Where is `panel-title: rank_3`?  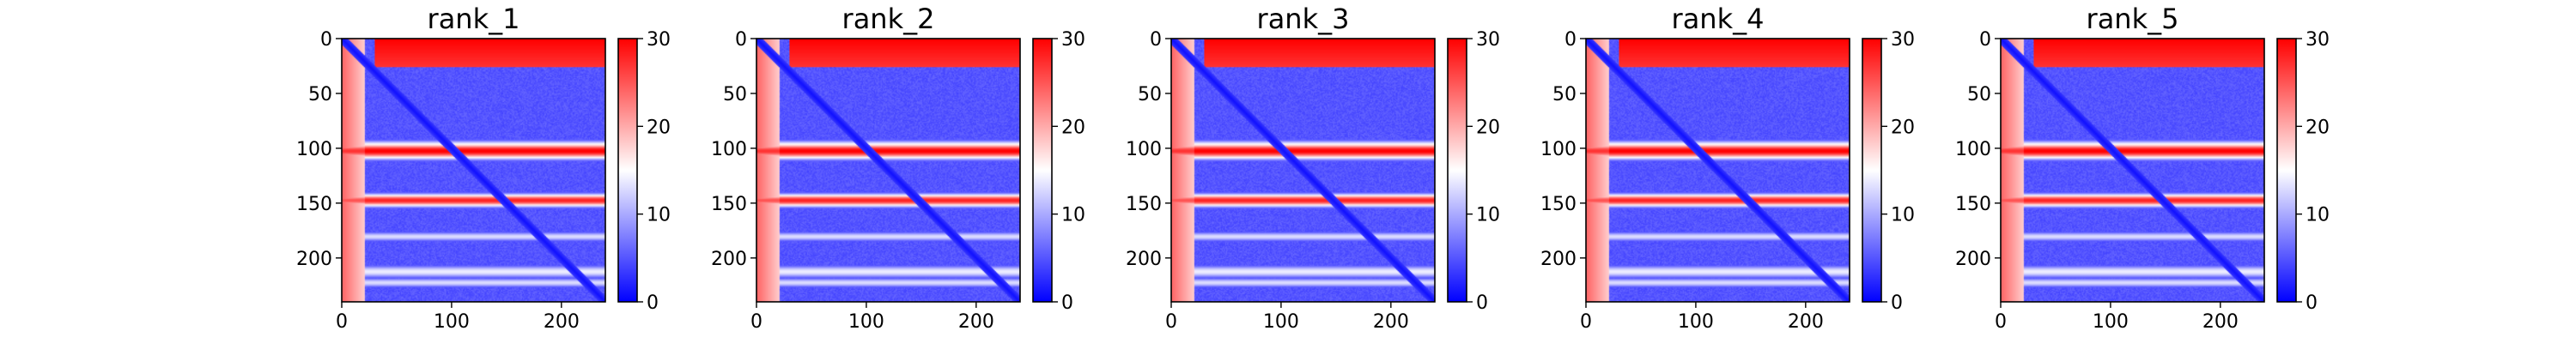 panel-title: rank_3 is located at coordinates (1303, 19).